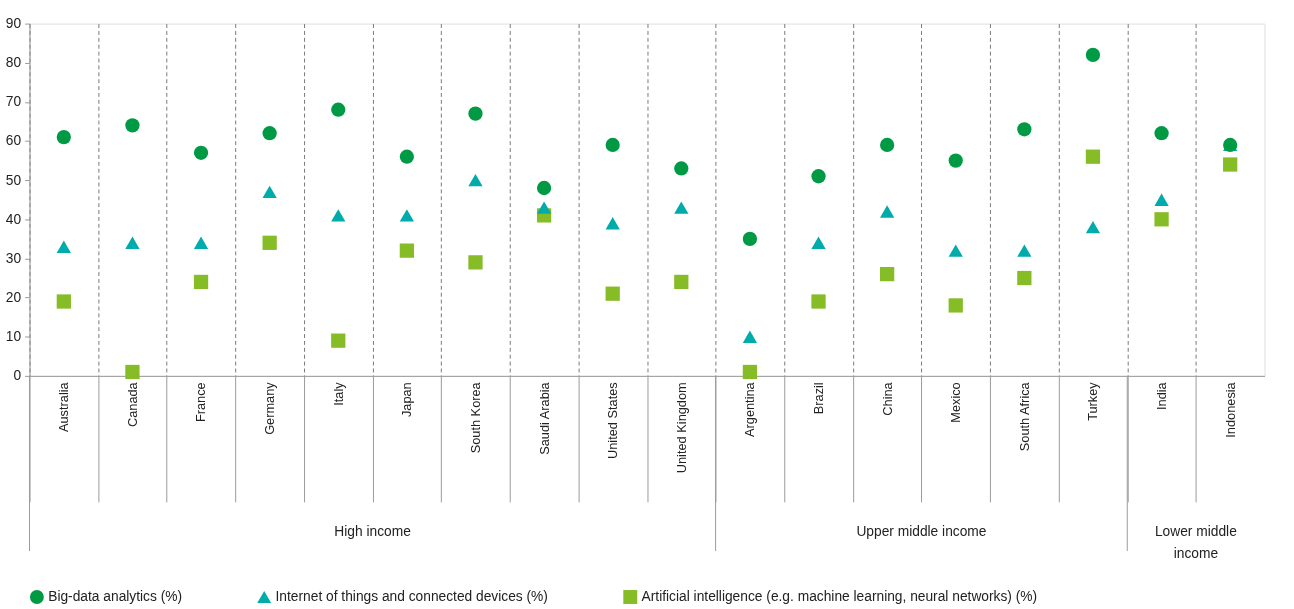 The width and height of the screenshot is (1294, 609). Describe the element at coordinates (13, 141) in the screenshot. I see `y-tick-label: 60` at that location.